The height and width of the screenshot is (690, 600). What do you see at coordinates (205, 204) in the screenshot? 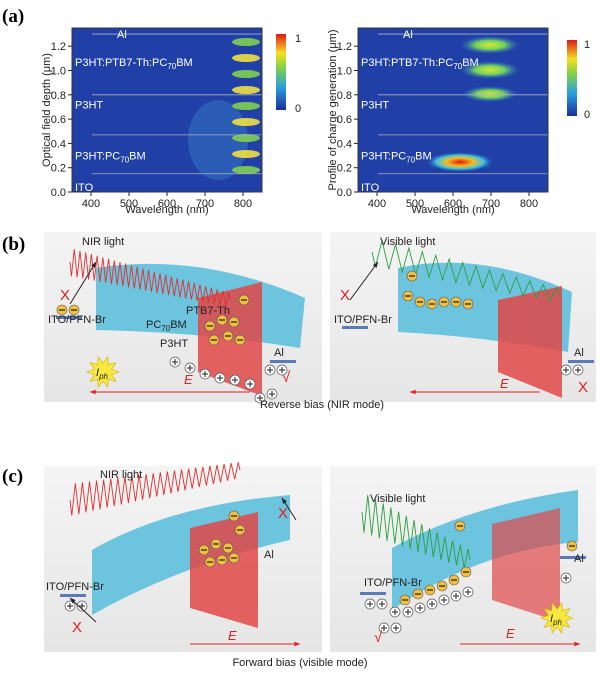
I see `x-tick-label: 700` at bounding box center [205, 204].